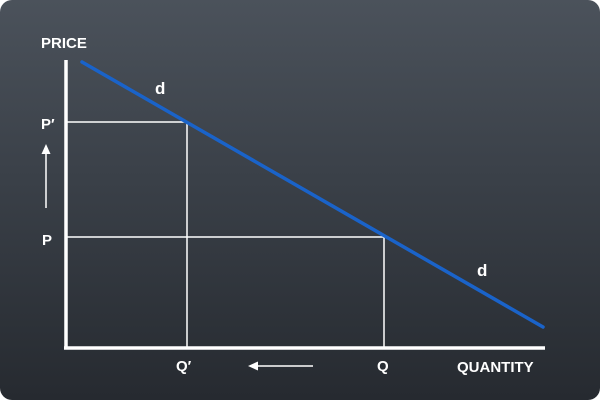 The height and width of the screenshot is (400, 600). I want to click on price-label: P, so click(47, 240).